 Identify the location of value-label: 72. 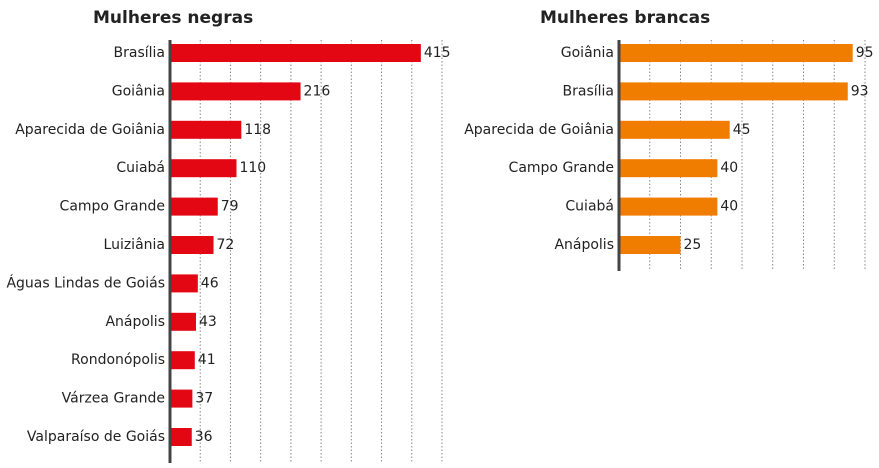
(226, 245).